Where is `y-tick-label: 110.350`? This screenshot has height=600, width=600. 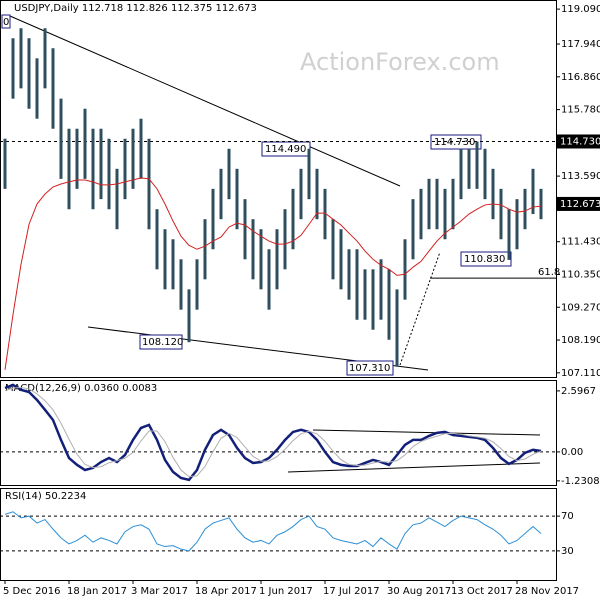
y-tick-label: 110.350 is located at coordinates (580, 274).